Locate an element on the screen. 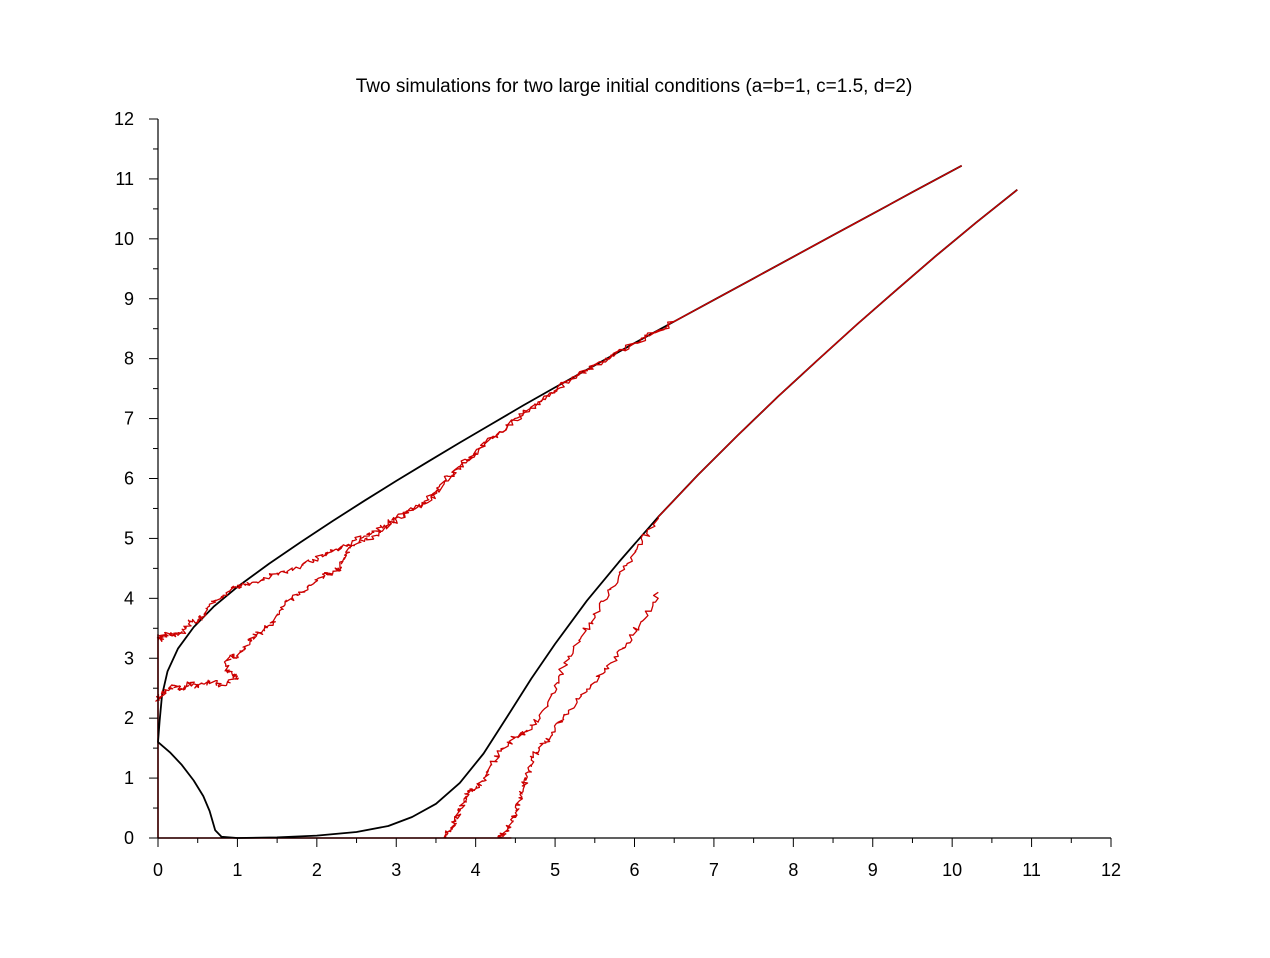 The image size is (1270, 958). y-tick-label: 2 is located at coordinates (129, 718).